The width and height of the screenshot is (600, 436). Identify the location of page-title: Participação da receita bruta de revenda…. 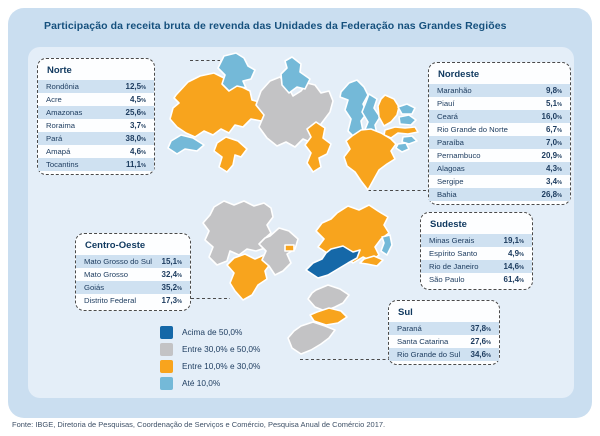
(275, 26).